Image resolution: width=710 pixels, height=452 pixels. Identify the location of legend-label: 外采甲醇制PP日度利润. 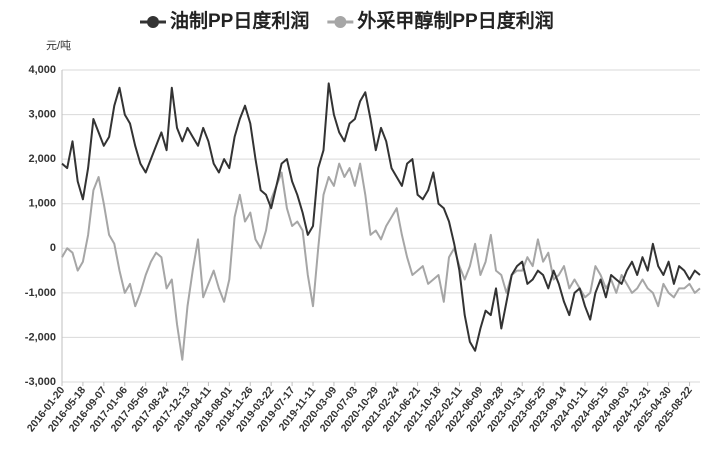
(455, 20).